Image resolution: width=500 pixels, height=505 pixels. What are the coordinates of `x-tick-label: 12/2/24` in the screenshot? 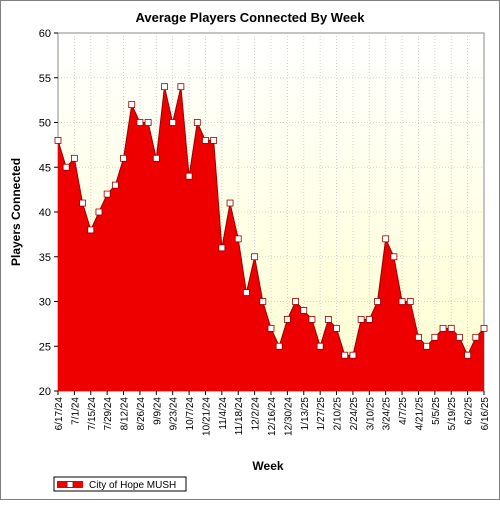 It's located at (256, 414).